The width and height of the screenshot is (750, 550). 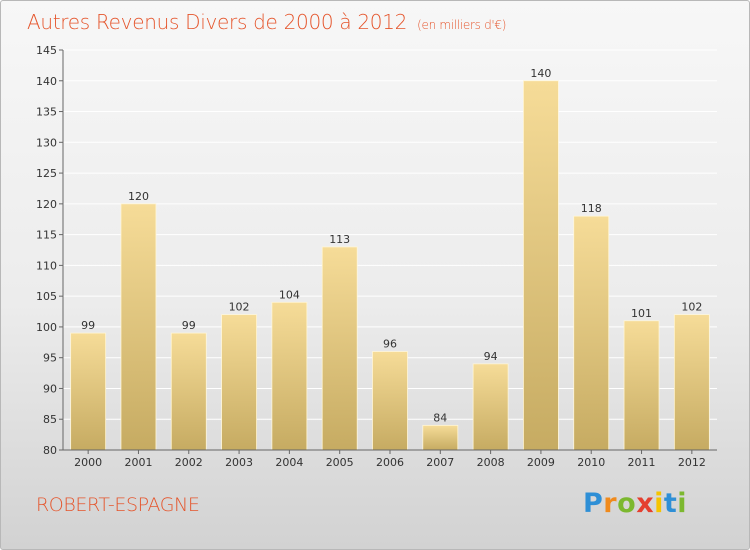 What do you see at coordinates (490, 407) in the screenshot?
I see `bar-2008` at bounding box center [490, 407].